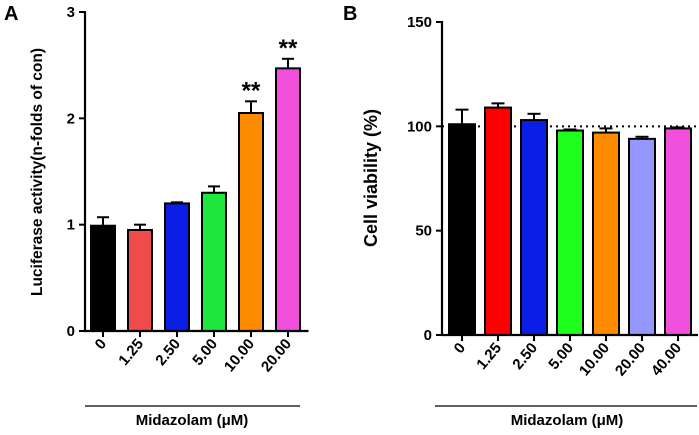 The image size is (699, 435). Describe the element at coordinates (11, 14) in the screenshot. I see `panel-a-letter: A` at that location.